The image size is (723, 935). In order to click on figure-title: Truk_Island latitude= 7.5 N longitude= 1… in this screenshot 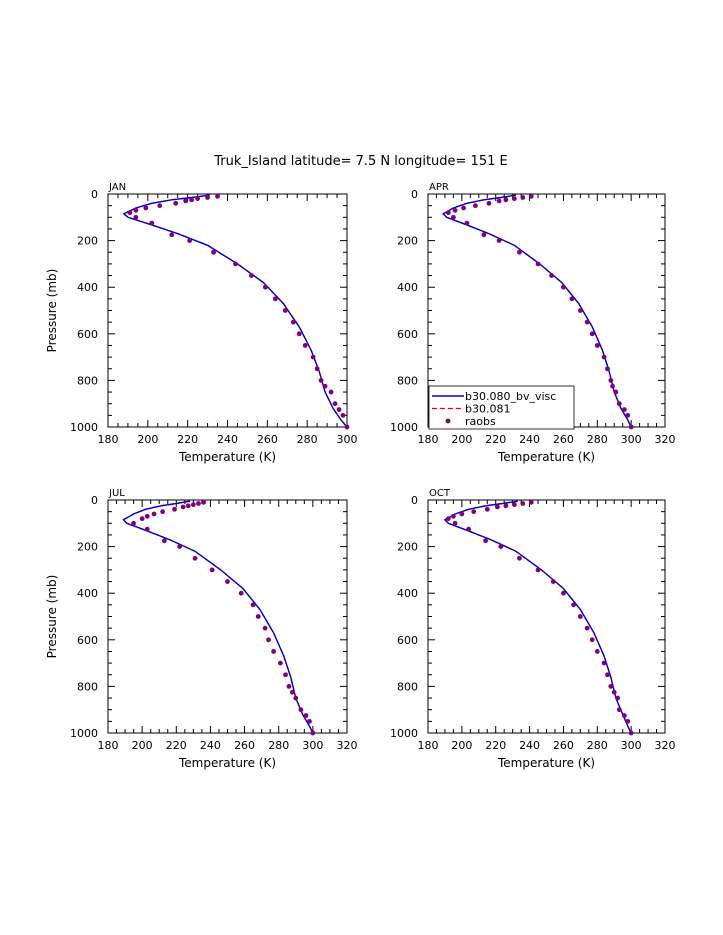, I will do `click(360, 161)`.